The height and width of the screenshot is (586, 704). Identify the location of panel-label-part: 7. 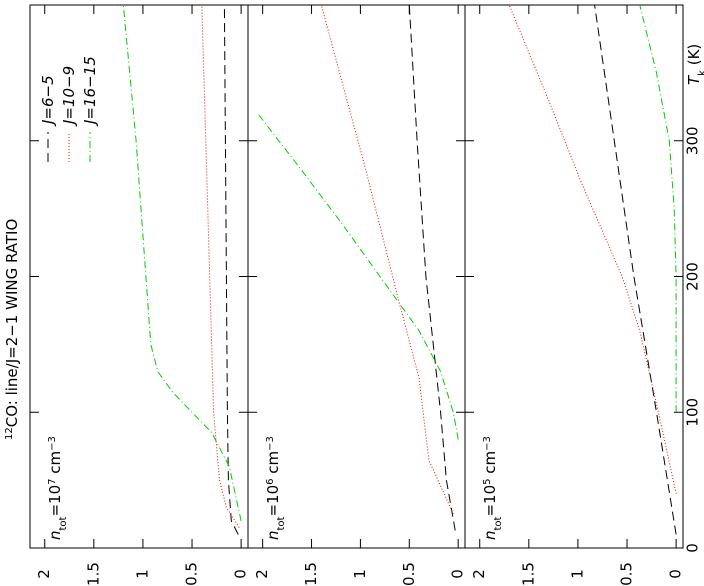
(52, 481).